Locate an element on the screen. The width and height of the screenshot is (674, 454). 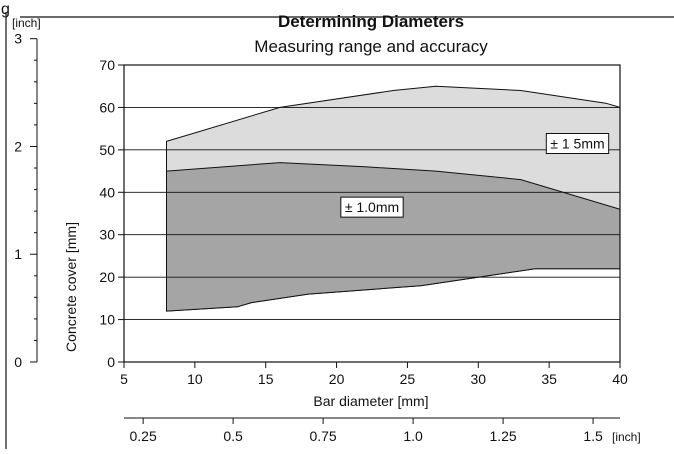
secondary-x-tick-label: 1.25 is located at coordinates (502, 436).